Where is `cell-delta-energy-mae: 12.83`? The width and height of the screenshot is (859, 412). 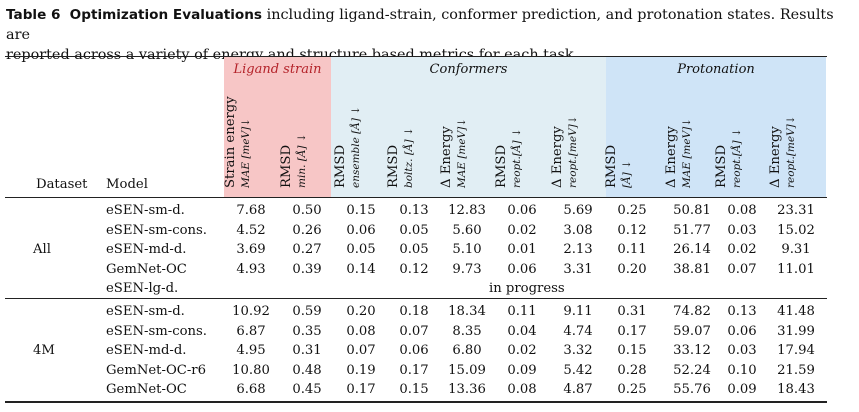 cell-delta-energy-mae: 12.83 is located at coordinates (467, 210).